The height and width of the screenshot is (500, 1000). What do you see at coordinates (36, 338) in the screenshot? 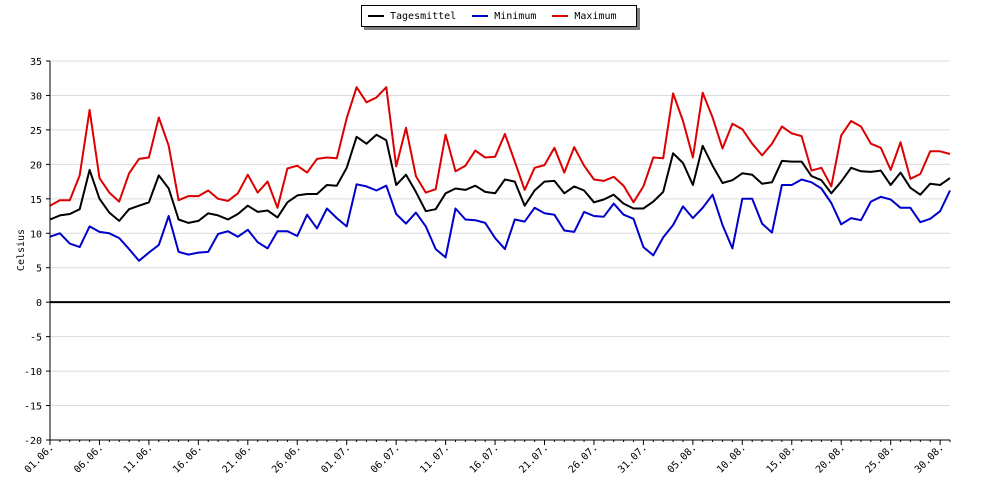
I see `y-tick-label: -5` at bounding box center [36, 338].